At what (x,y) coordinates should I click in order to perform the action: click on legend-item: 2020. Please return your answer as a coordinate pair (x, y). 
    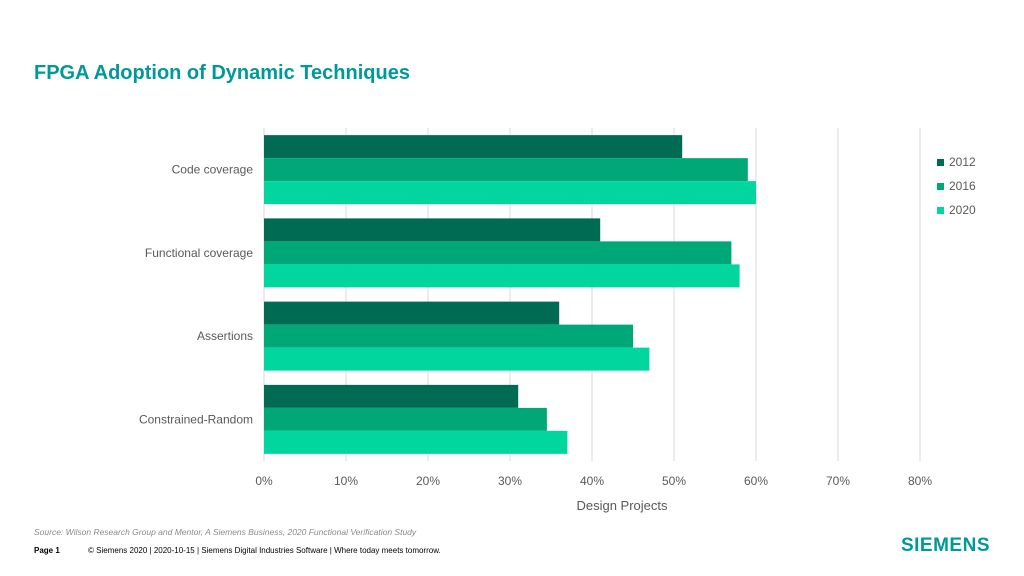
    Looking at the image, I should click on (956, 210).